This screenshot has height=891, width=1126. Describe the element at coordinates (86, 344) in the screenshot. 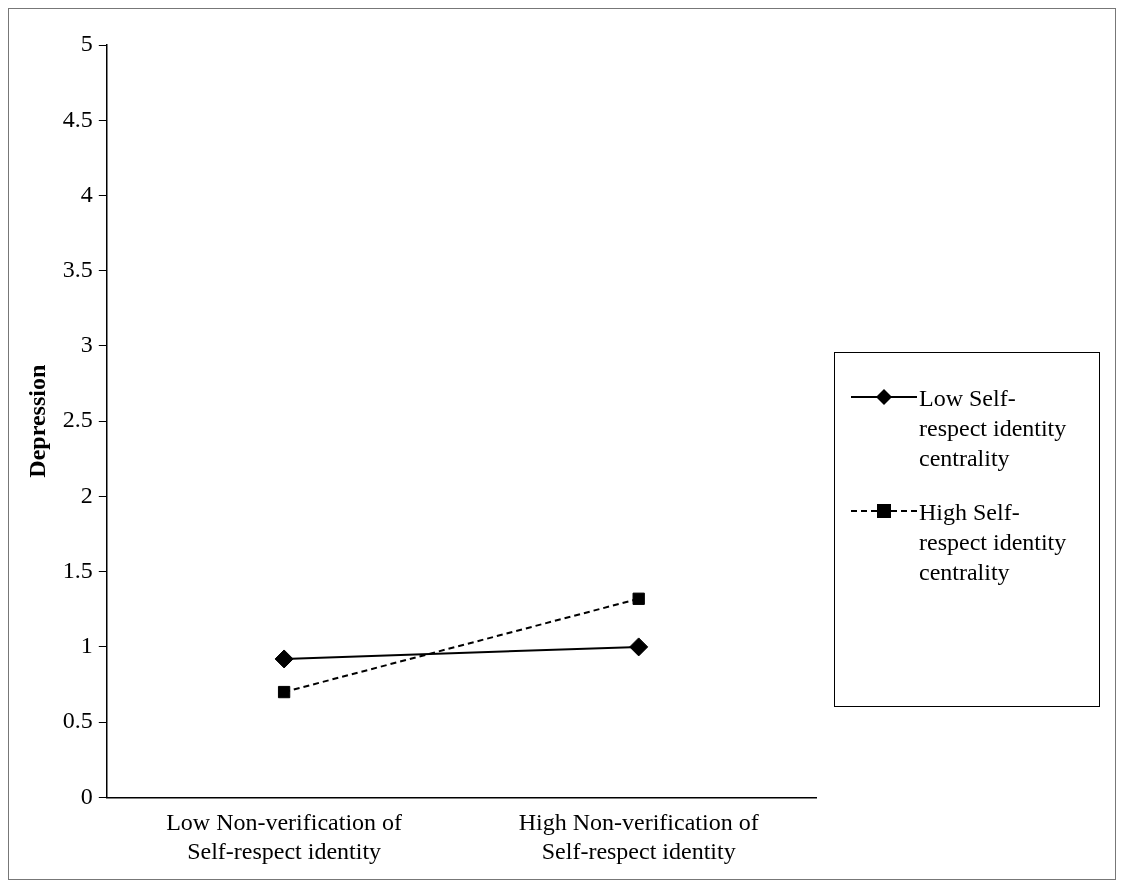

I see `y-tick-label: 3` at that location.